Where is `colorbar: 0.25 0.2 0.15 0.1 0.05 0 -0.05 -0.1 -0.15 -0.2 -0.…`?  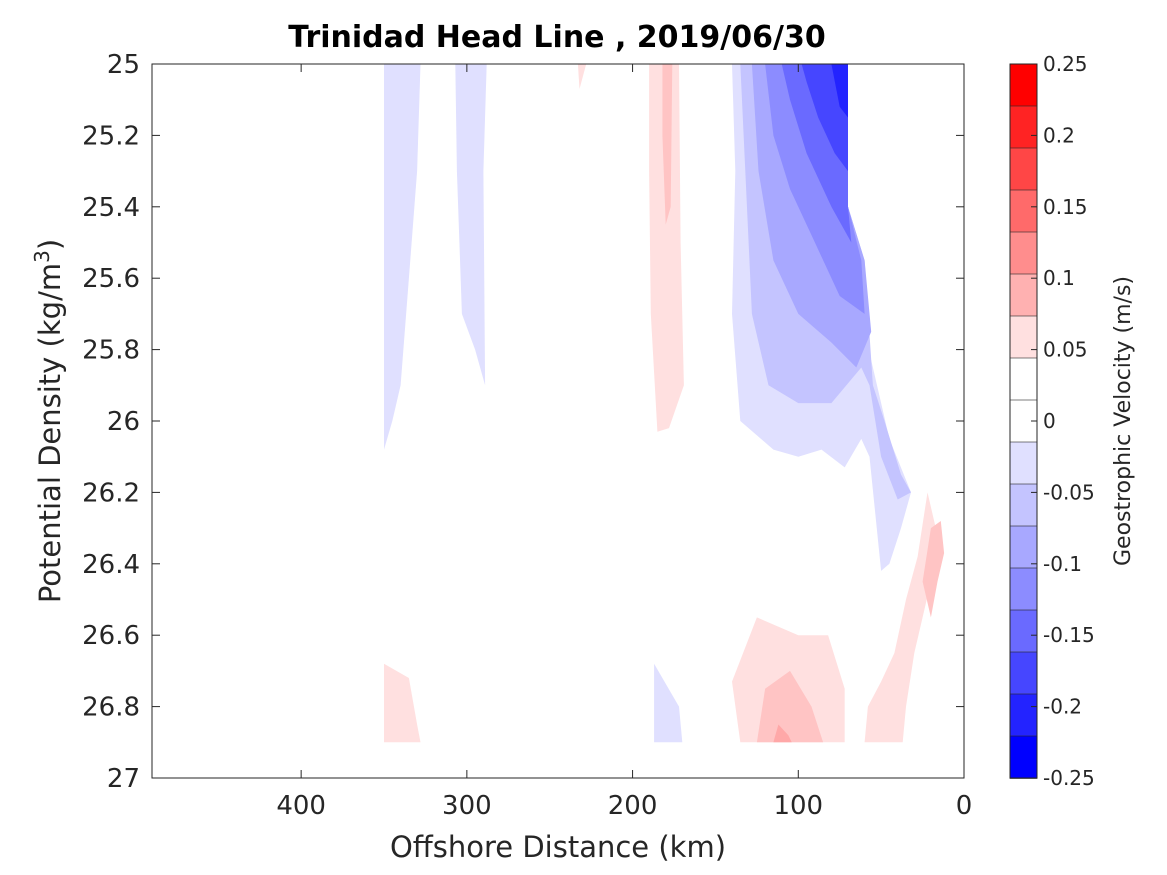 colorbar: 0.25 0.2 0.15 0.1 0.05 0 -0.05 -0.1 -0.15 -0.2 -0.… is located at coordinates (1072, 421).